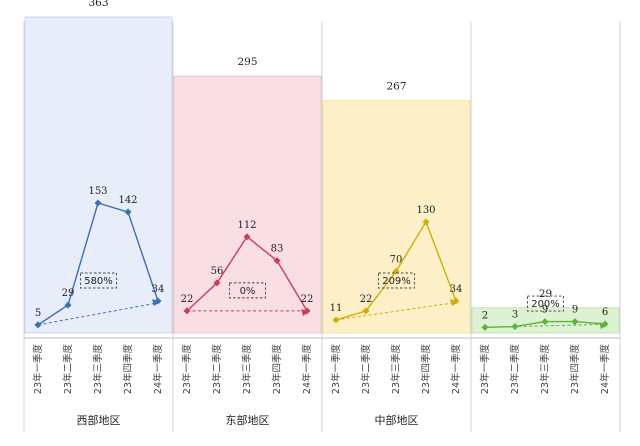  What do you see at coordinates (425, 210) in the screenshot?
I see `point-value-label: 130` at bounding box center [425, 210].